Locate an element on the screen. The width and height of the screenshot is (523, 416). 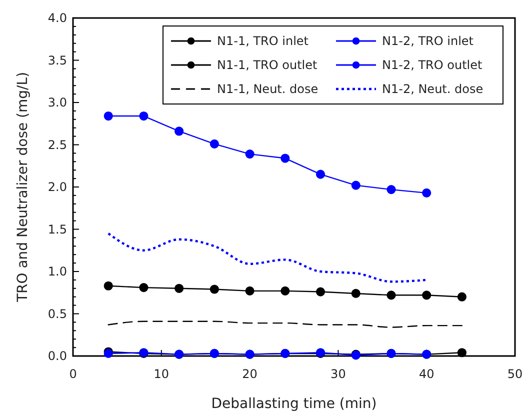
y-tick-label: 2.0 is located at coordinates (57, 187).